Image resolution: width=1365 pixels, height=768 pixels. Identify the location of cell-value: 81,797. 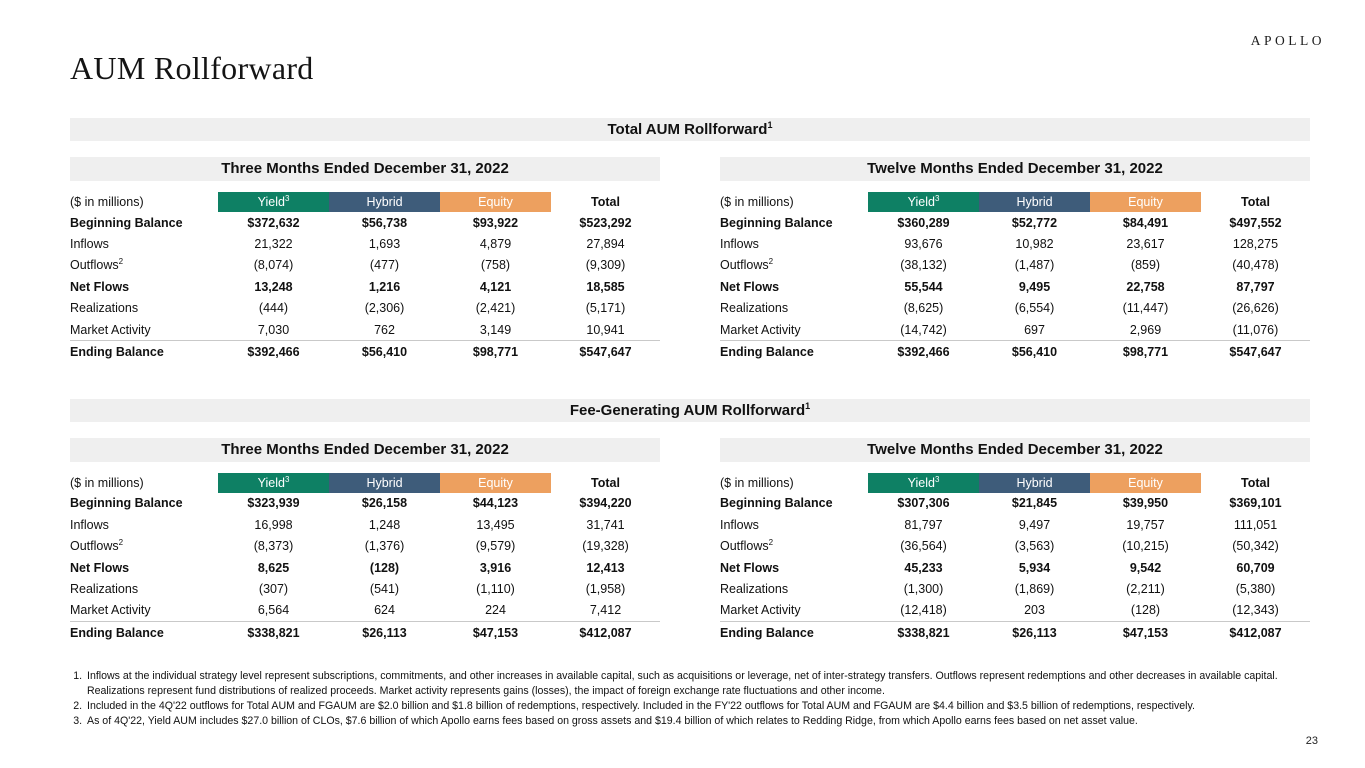
(923, 524).